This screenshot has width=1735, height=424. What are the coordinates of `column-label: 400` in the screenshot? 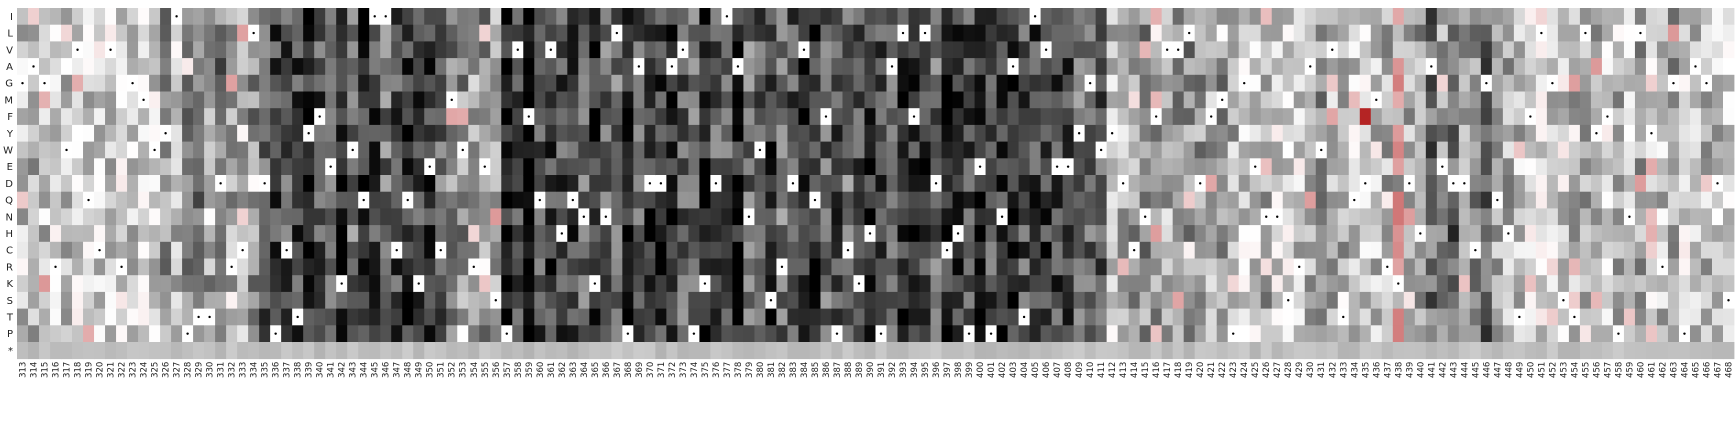 It's located at (981, 370).